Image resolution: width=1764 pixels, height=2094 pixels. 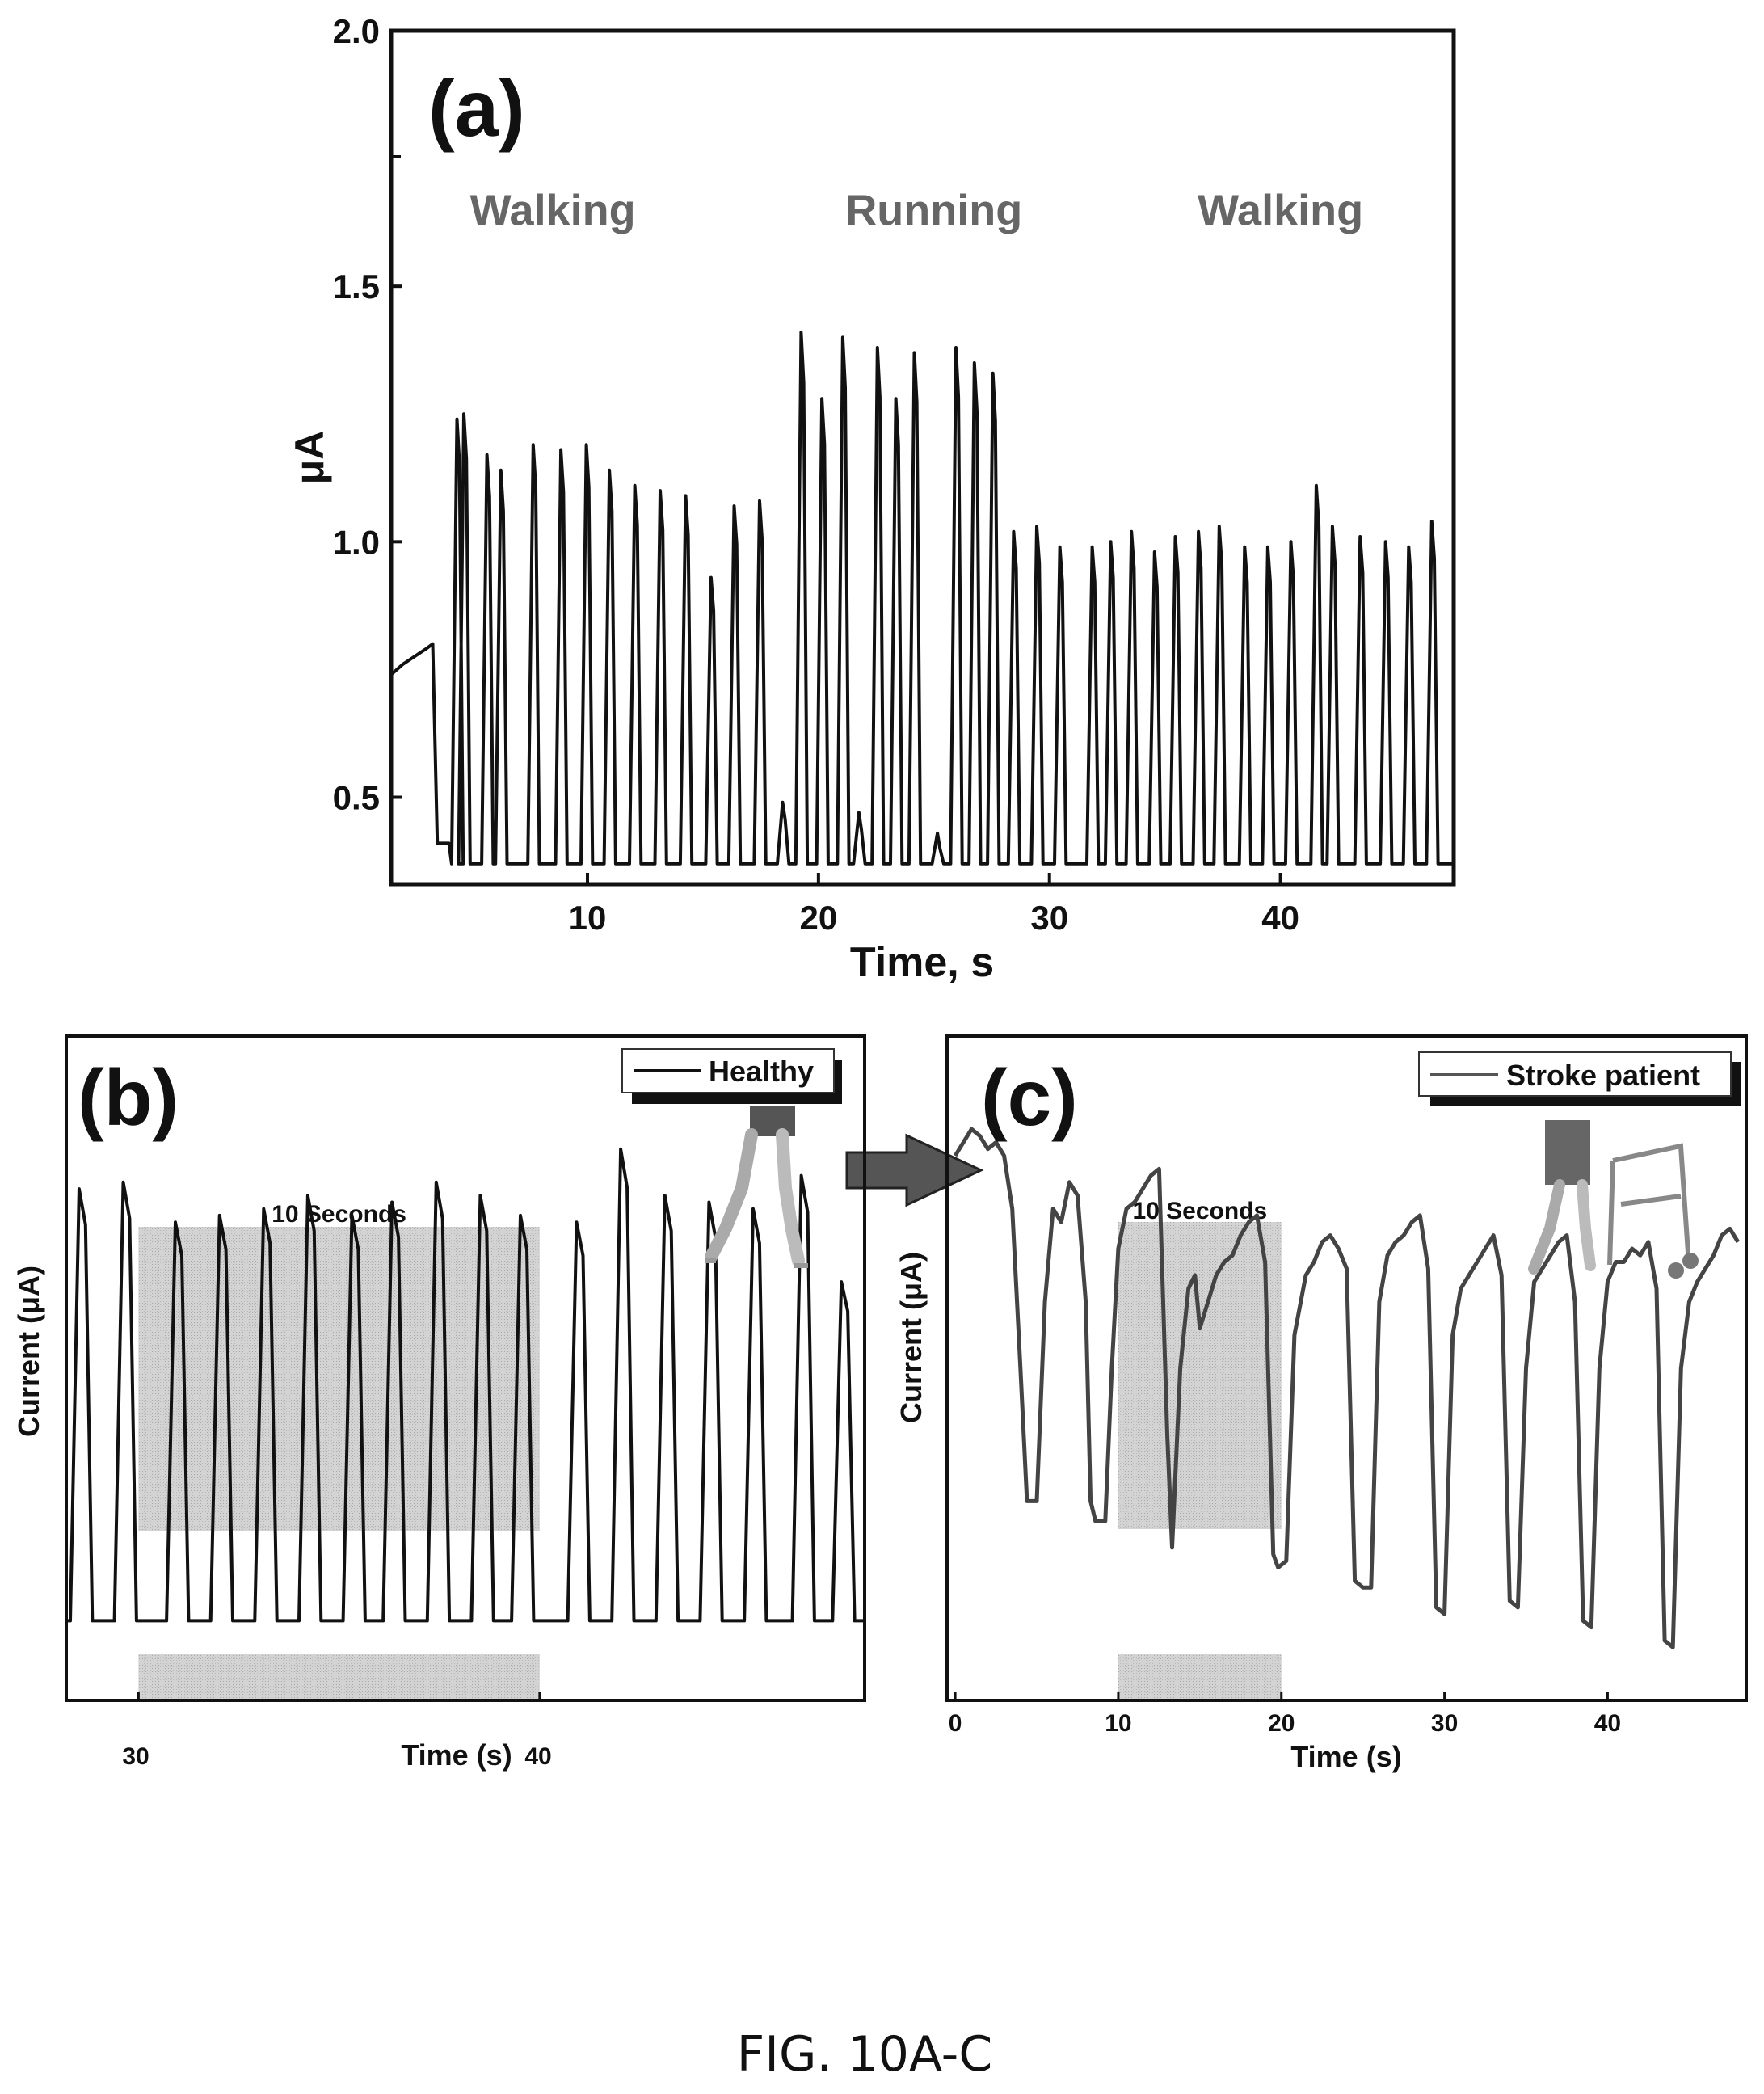 What do you see at coordinates (756, 1187) in the screenshot?
I see `walking-person-icon` at bounding box center [756, 1187].